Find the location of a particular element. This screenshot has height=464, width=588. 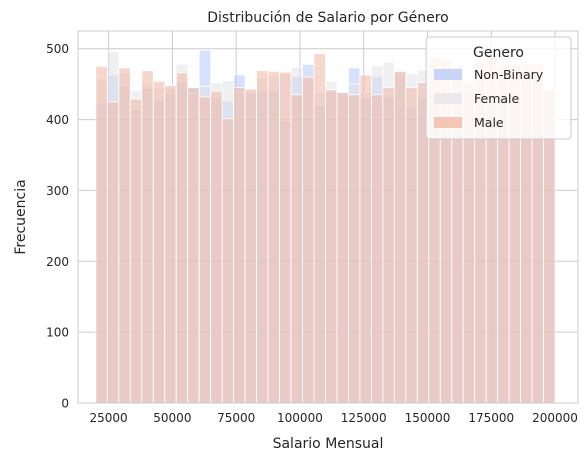

legend: Genero Non-Binary Female Male is located at coordinates (498, 88).